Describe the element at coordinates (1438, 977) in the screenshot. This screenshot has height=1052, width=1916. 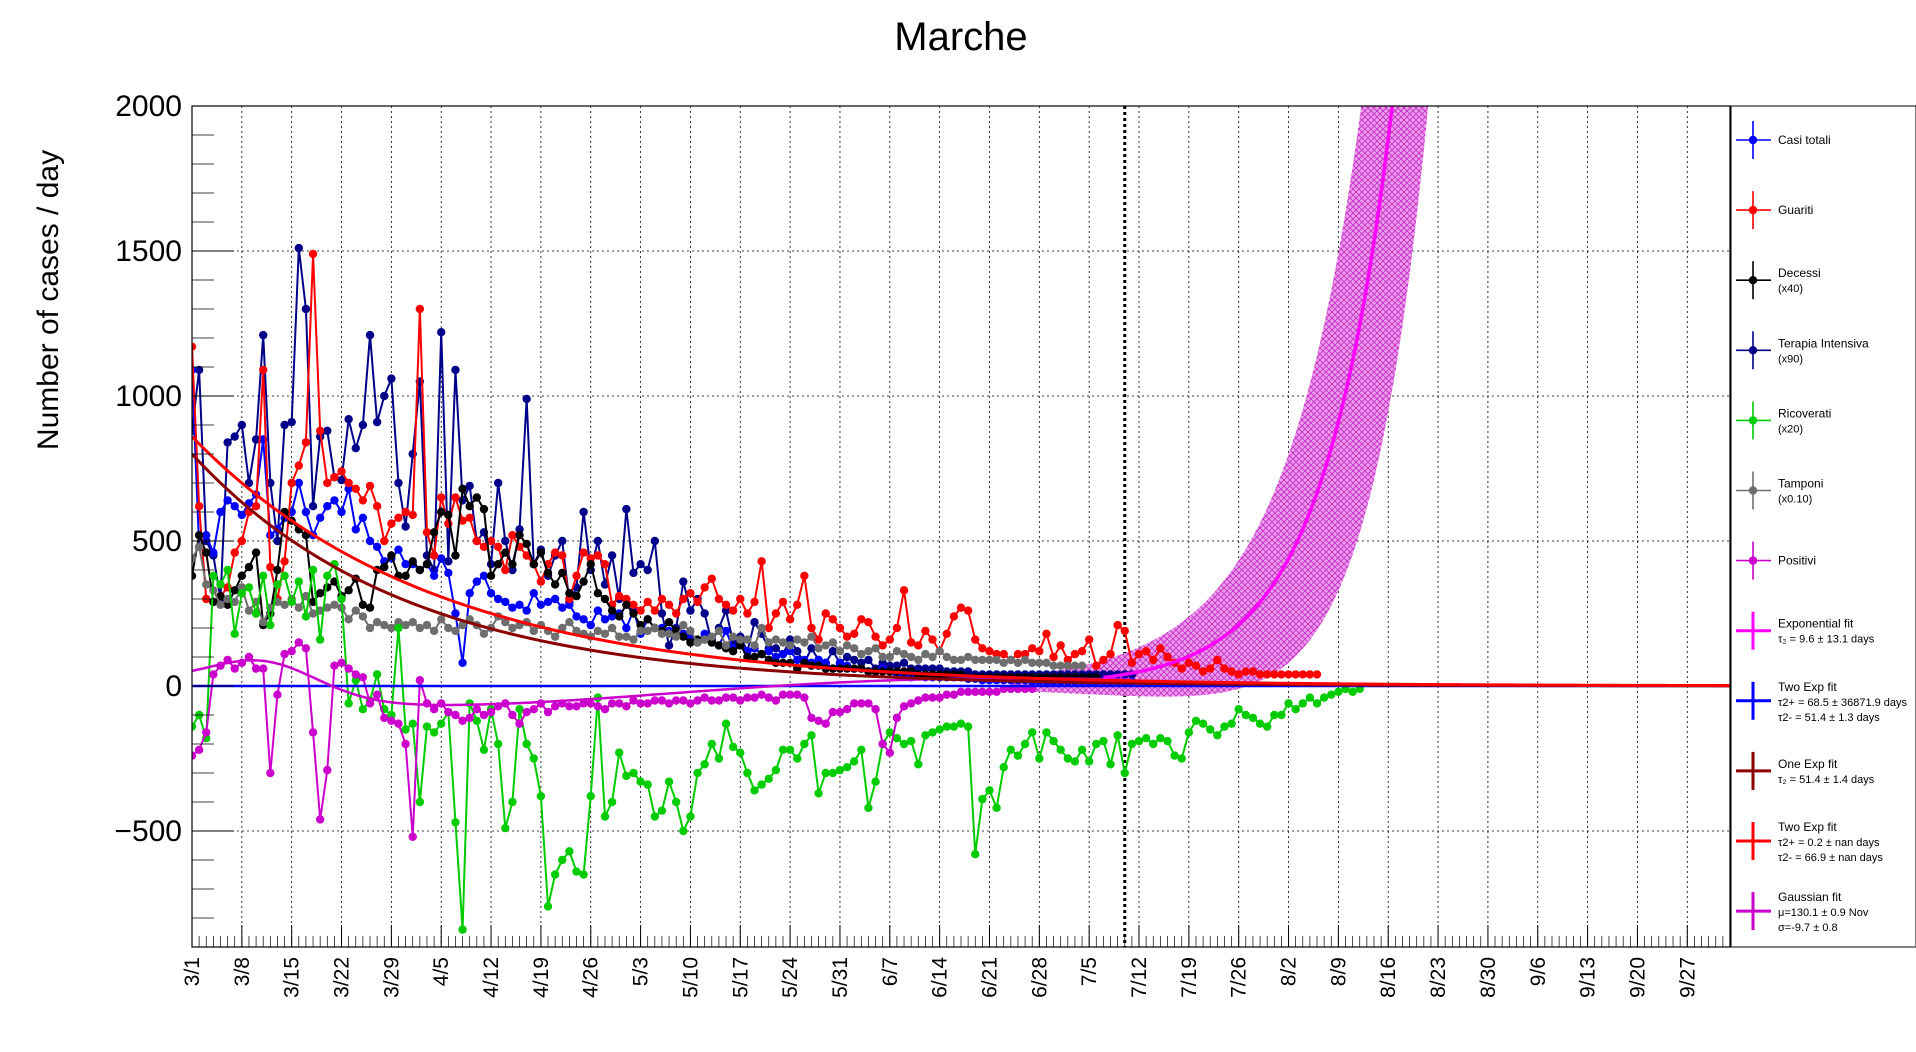
I see `x-tick-label: 8/23` at that location.